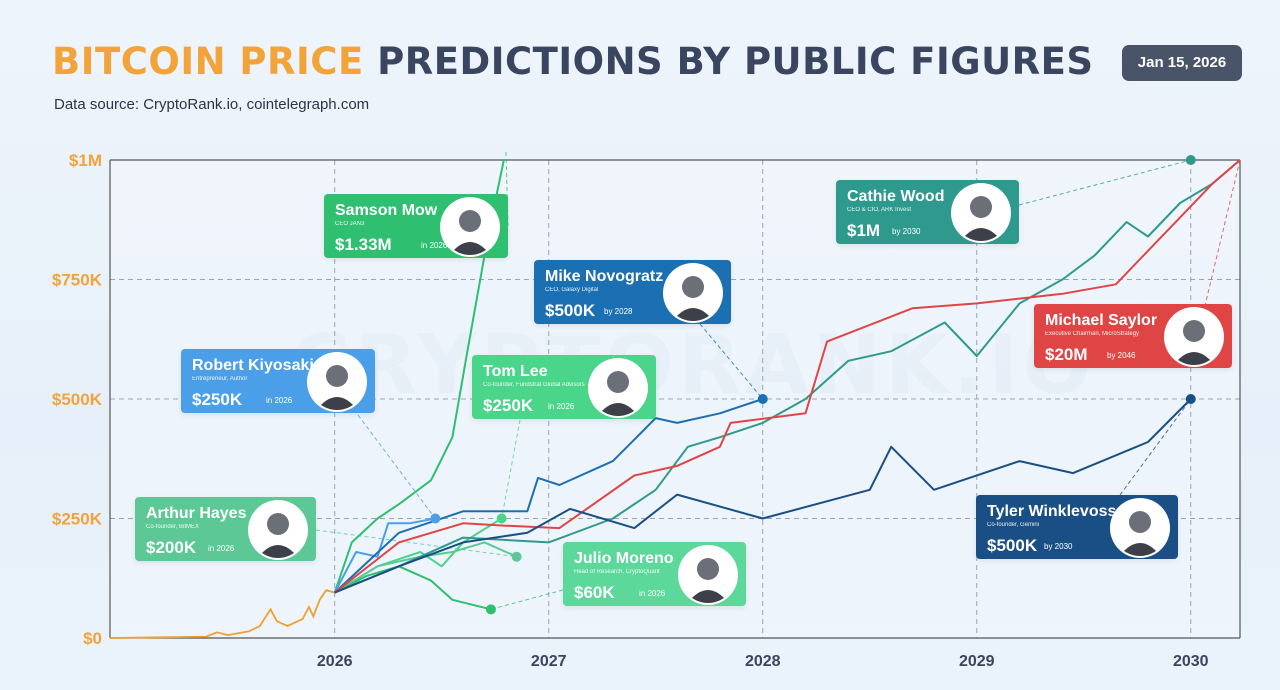 The image size is (1280, 690). I want to click on x-tick-label: 2028, so click(763, 661).